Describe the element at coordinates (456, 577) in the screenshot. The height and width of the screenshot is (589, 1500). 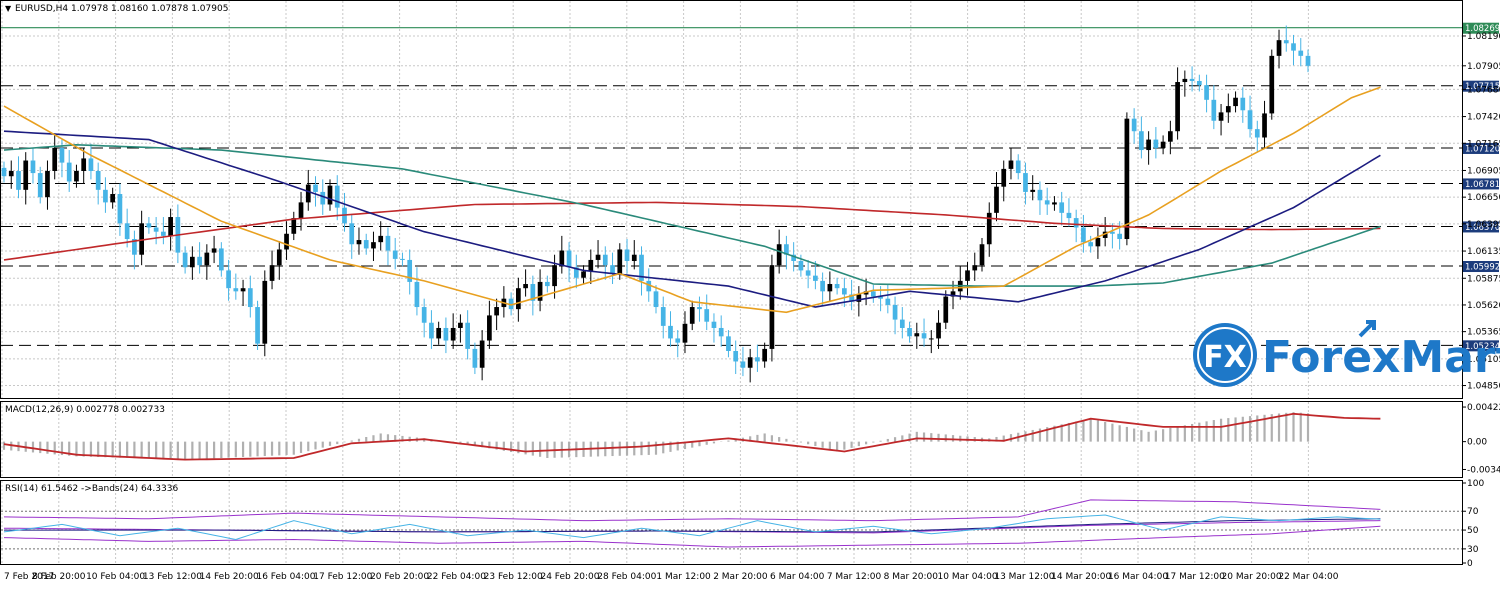
I see `x-tick-label: 22 Feb 04:00` at that location.